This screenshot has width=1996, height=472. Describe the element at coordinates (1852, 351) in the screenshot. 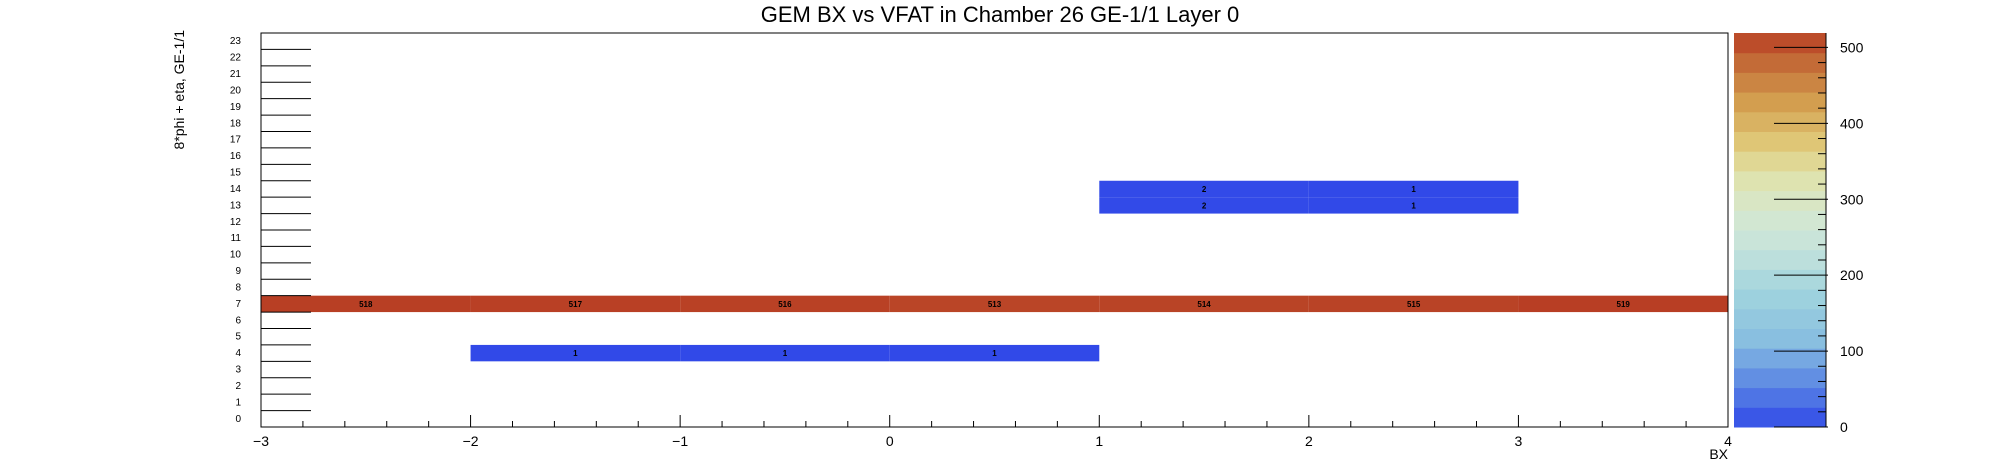

I see `colorbar-tick-label: 100` at that location.